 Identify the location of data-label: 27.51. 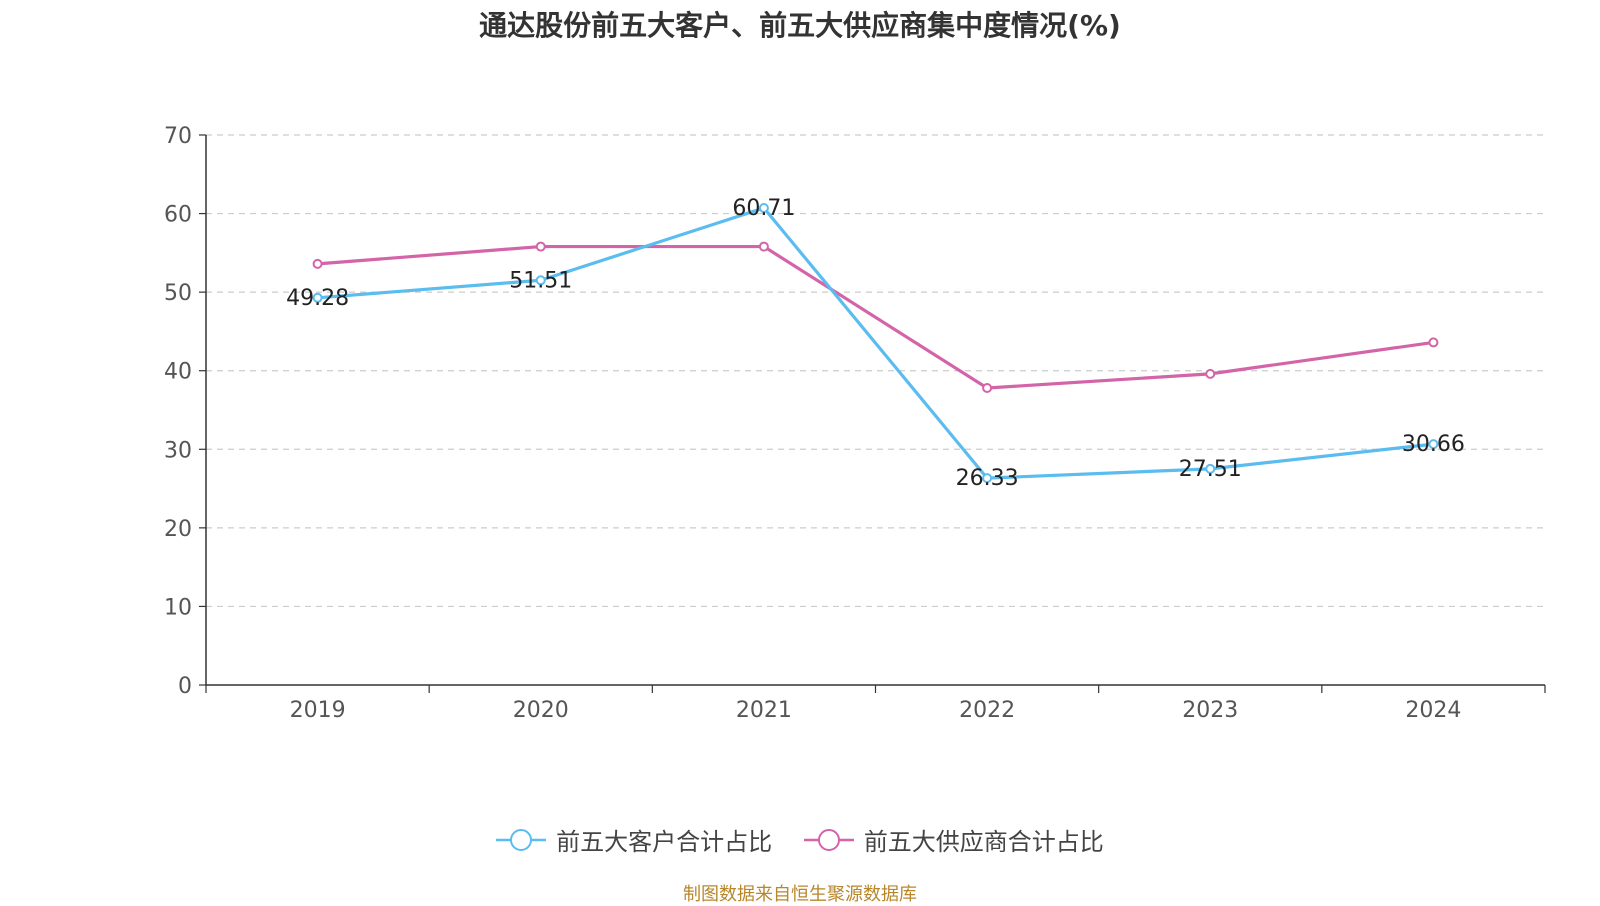
(1210, 469).